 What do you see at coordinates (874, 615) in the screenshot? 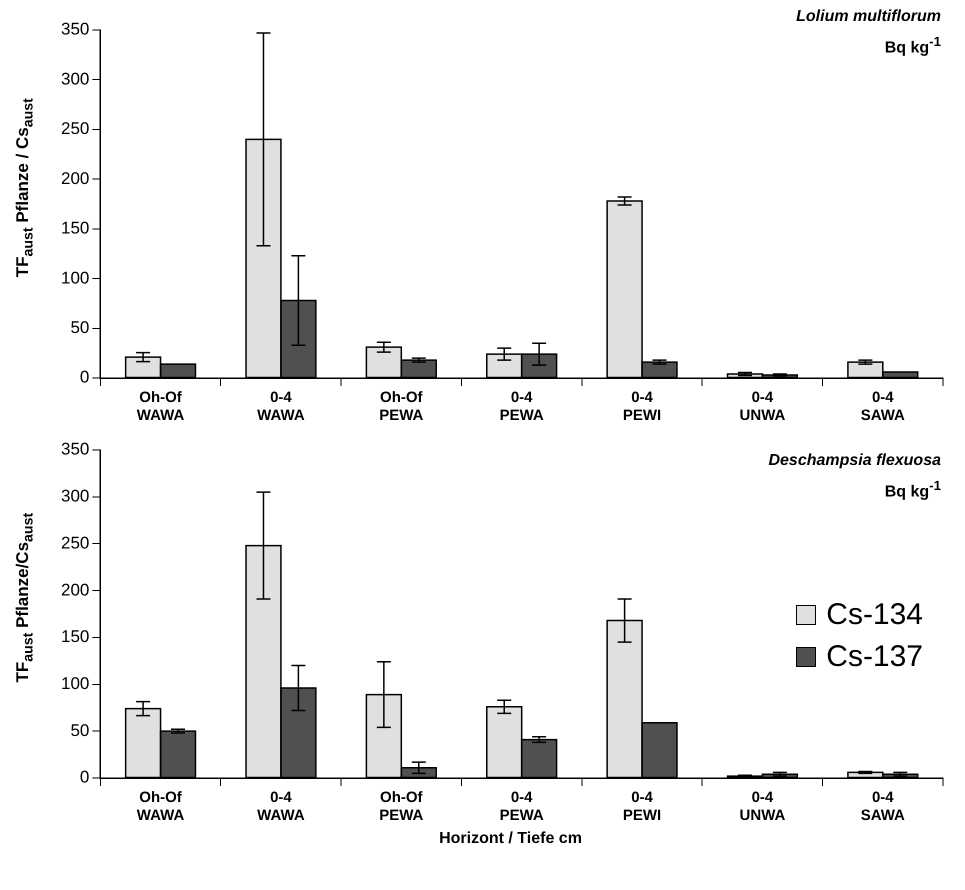
I see `legend-label: Cs-134` at bounding box center [874, 615].